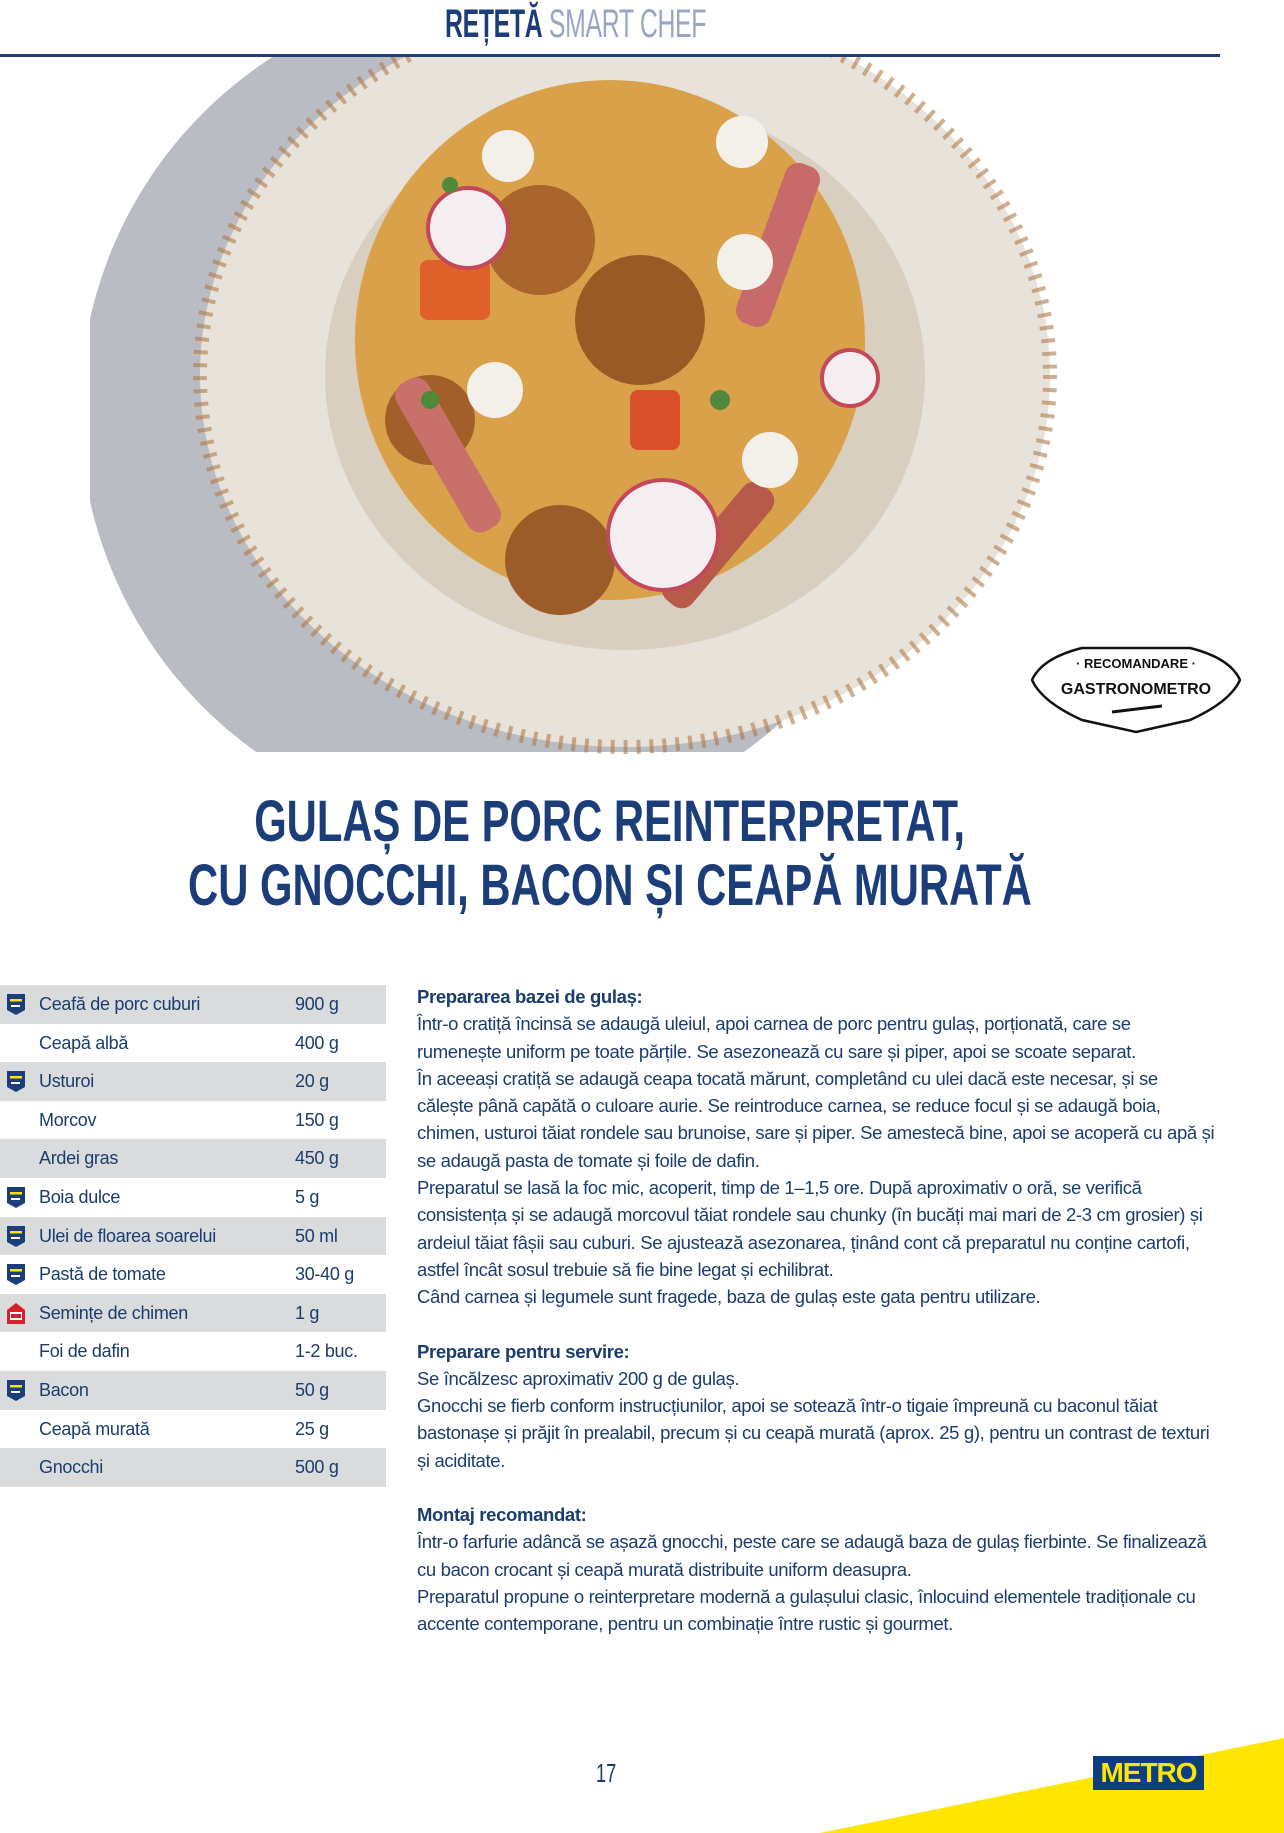 Image resolution: width=1284 pixels, height=1833 pixels. Describe the element at coordinates (307, 1312) in the screenshot. I see `ingredient-quantity: 1 g` at that location.